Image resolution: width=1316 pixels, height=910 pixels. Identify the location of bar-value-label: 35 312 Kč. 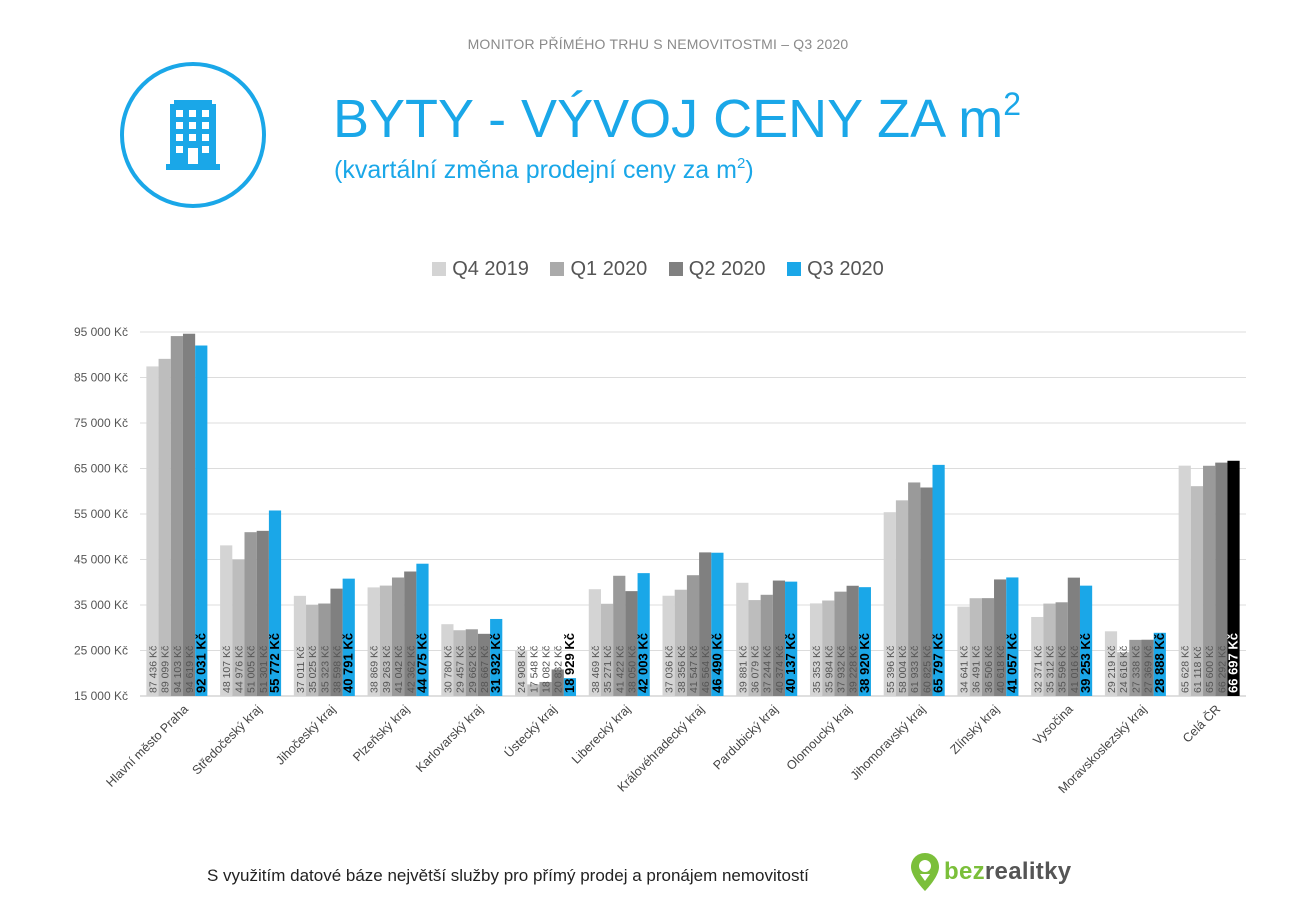
(1050, 669).